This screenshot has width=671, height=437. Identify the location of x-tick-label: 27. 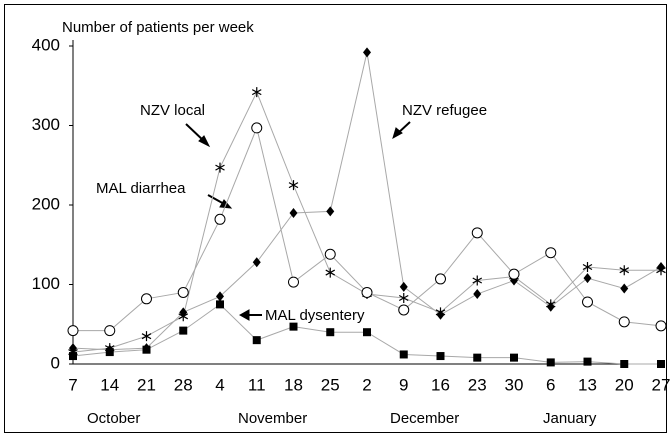
(661, 384).